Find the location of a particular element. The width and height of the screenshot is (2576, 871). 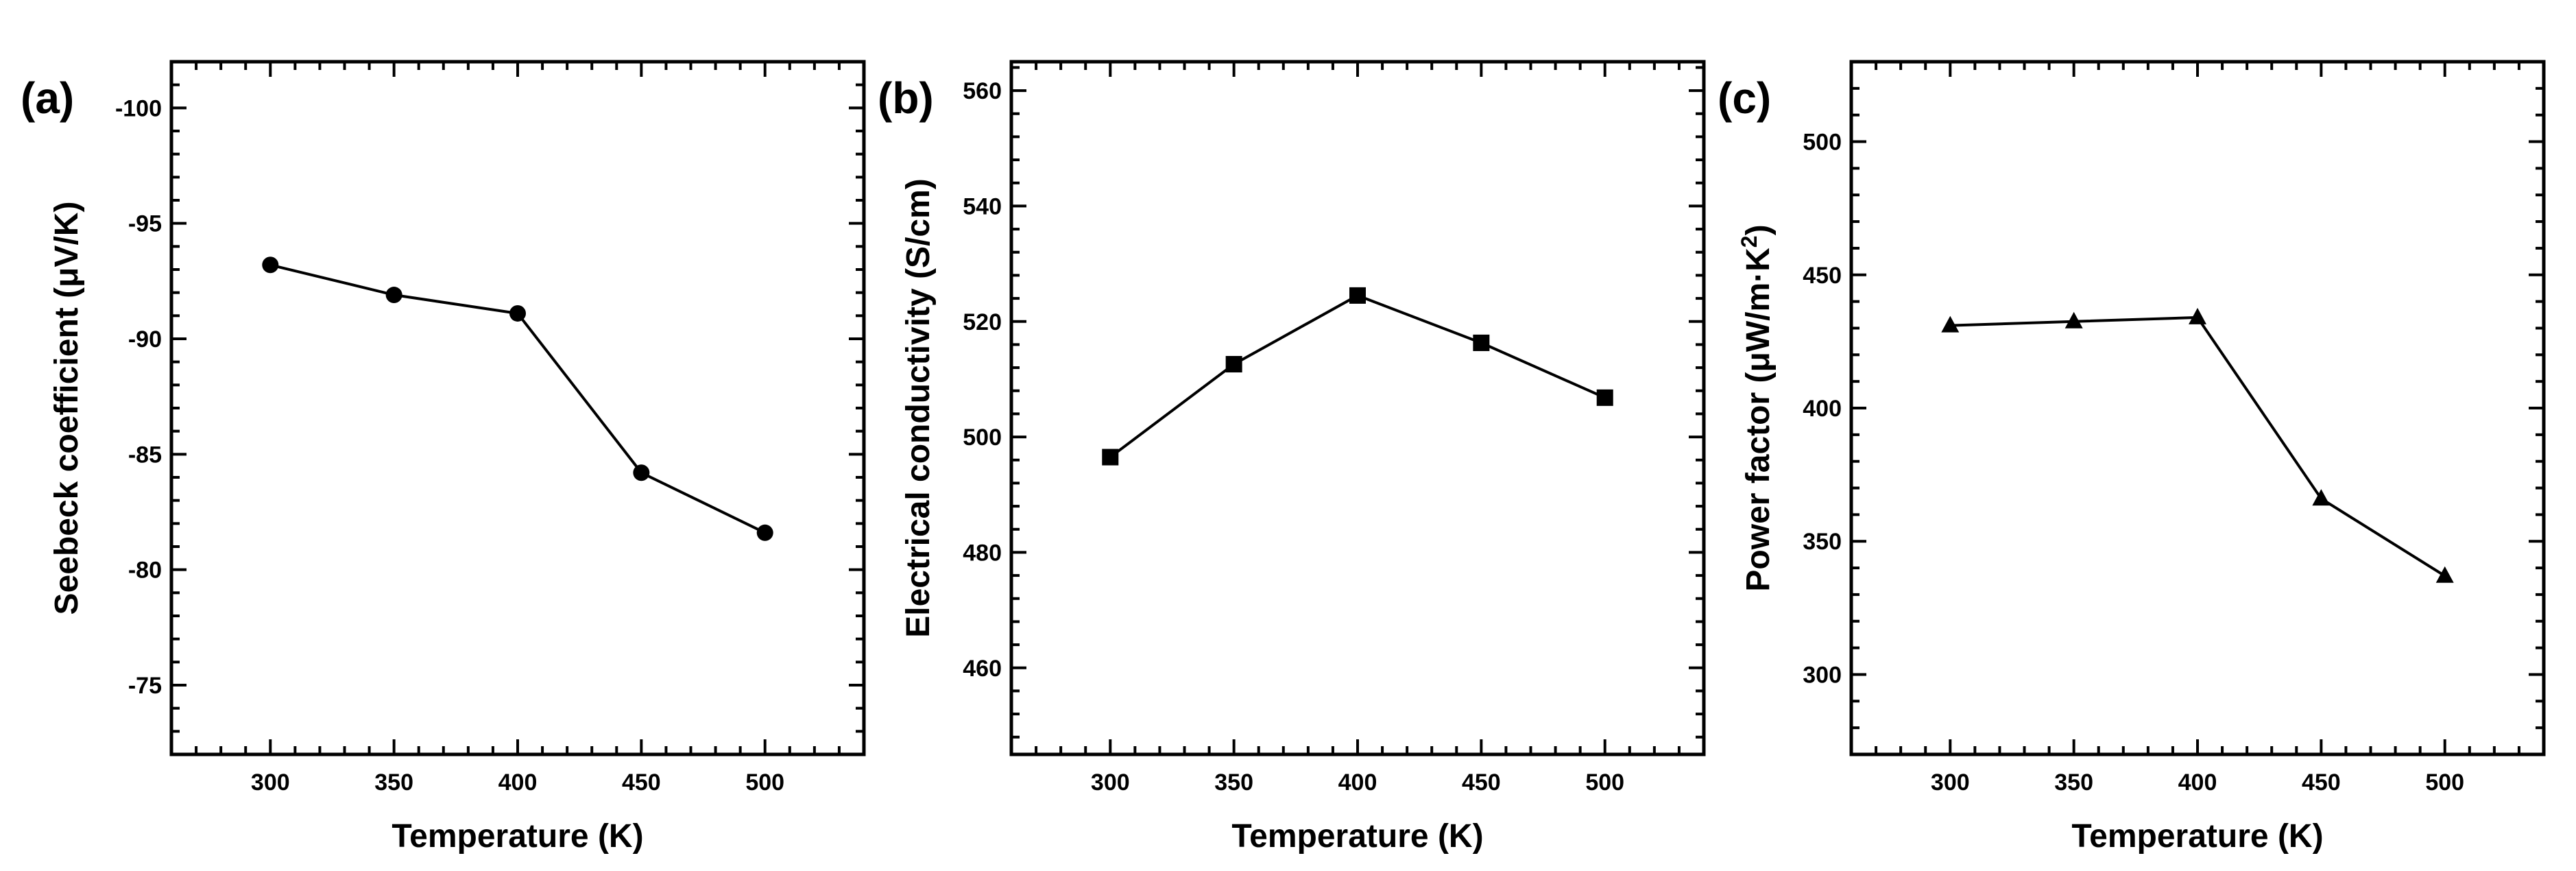

y-tick-label: 300 is located at coordinates (1823, 675).